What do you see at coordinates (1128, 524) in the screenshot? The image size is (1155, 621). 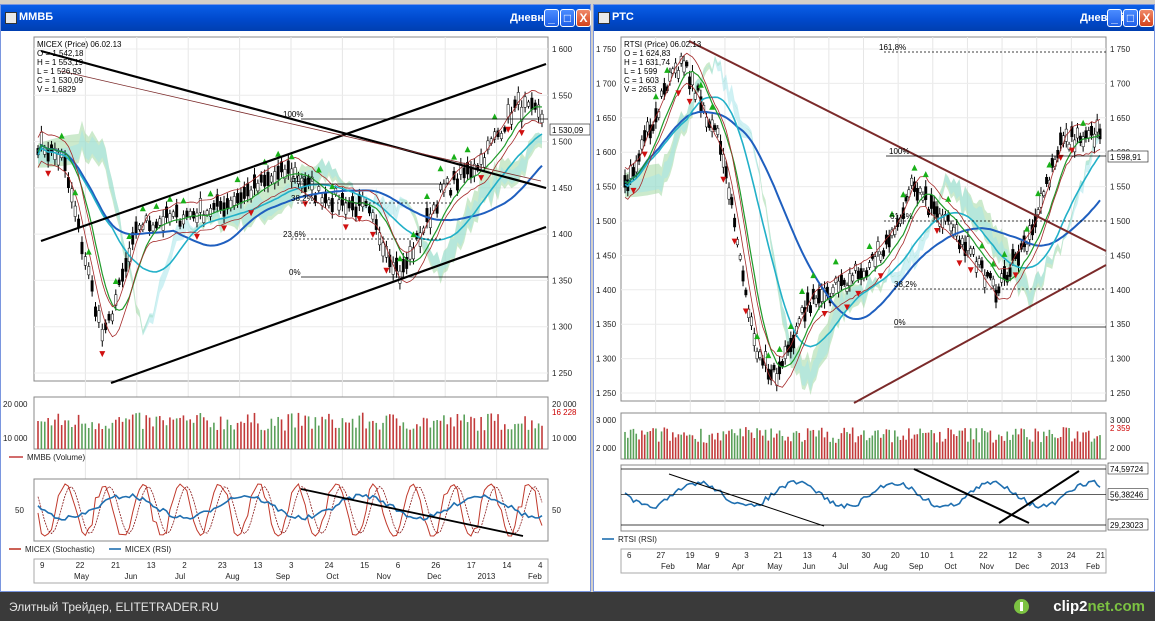 I see `rsi-value-tag` at bounding box center [1128, 524].